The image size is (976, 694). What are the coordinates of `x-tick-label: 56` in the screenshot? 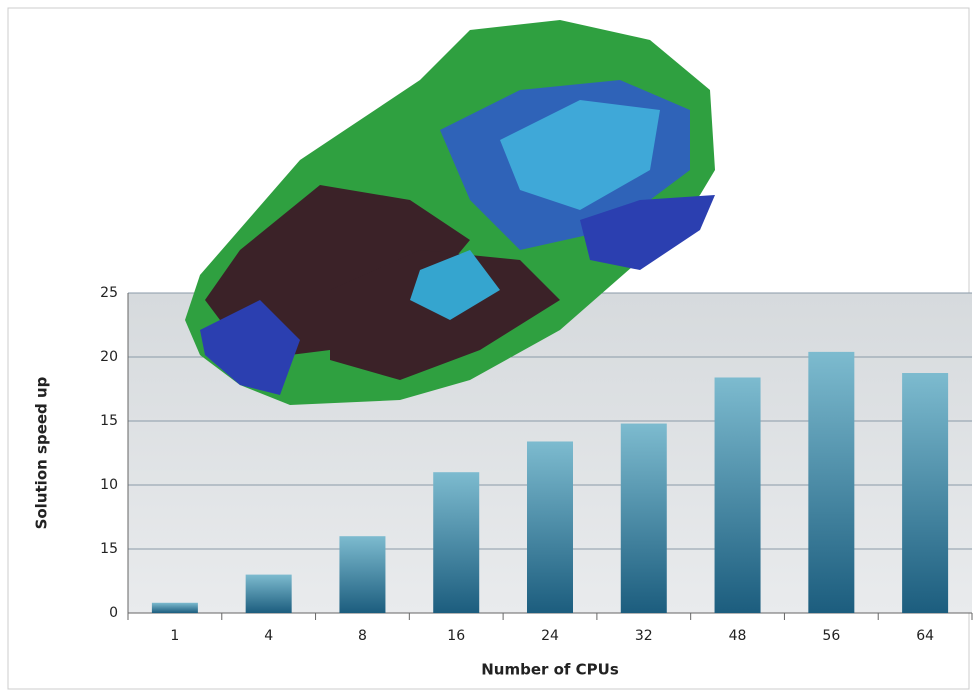 It's located at (831, 636).